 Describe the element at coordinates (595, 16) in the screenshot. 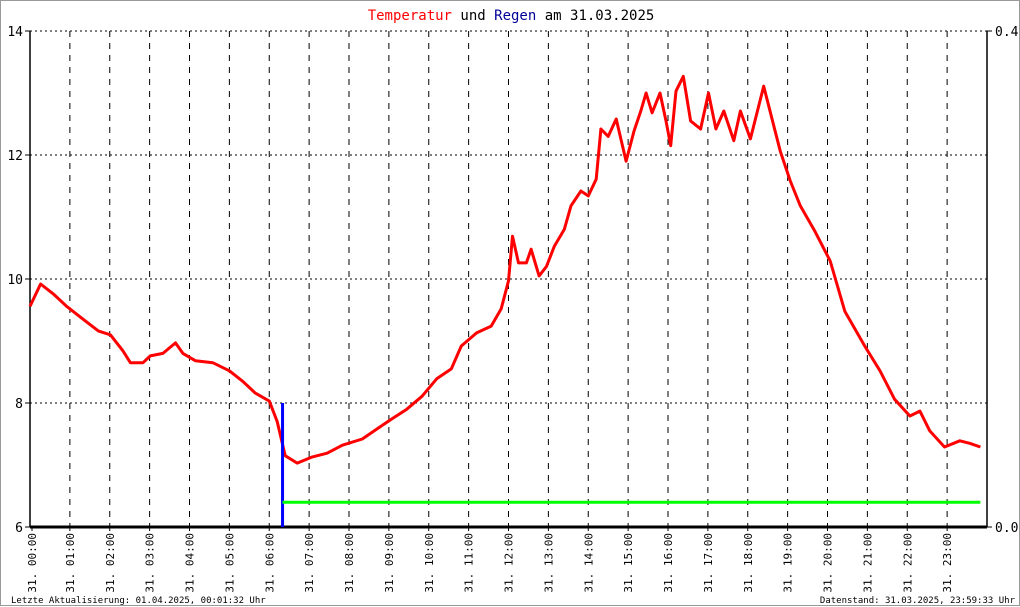

I see `title-date: am 31.03.2025` at that location.